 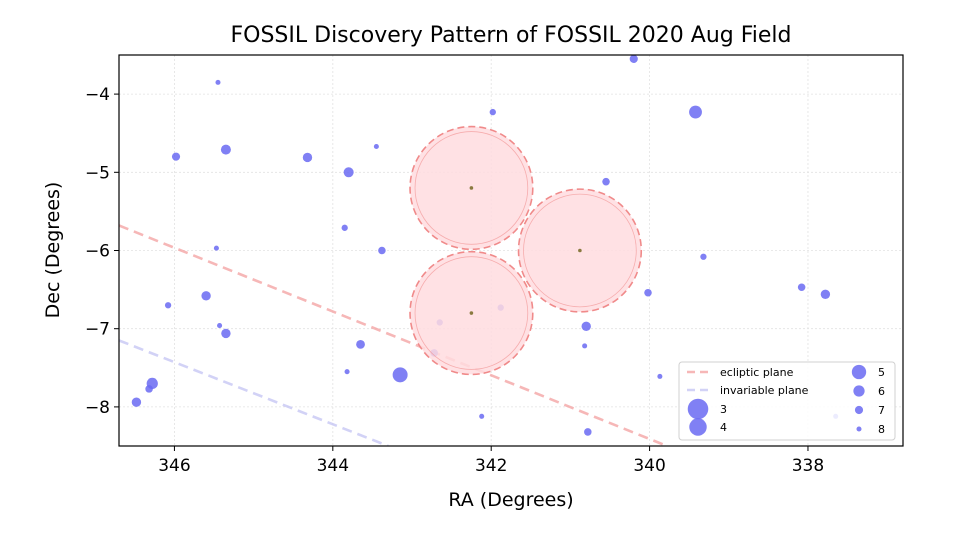 What do you see at coordinates (254, 392) in the screenshot?
I see `invariable-plane-line` at bounding box center [254, 392].